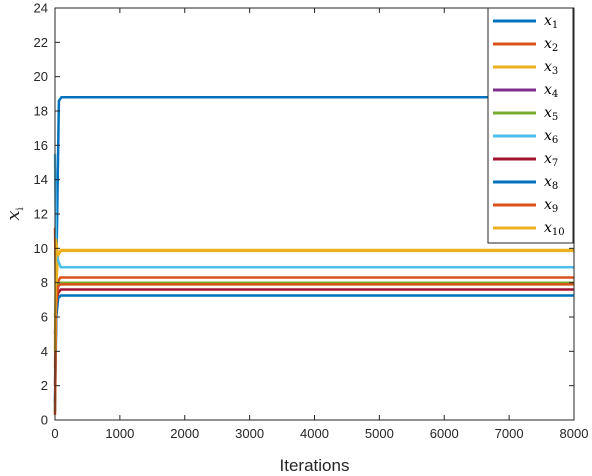 This screenshot has width=592, height=476. Describe the element at coordinates (379, 433) in the screenshot. I see `x-tick-label: 5000` at that location.